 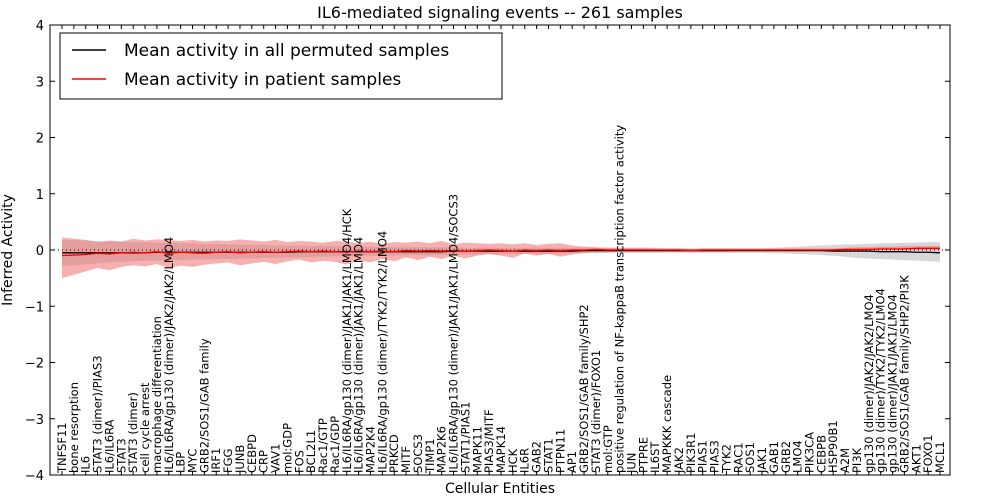 I want to click on category-label: FOS, so click(x=299, y=461).